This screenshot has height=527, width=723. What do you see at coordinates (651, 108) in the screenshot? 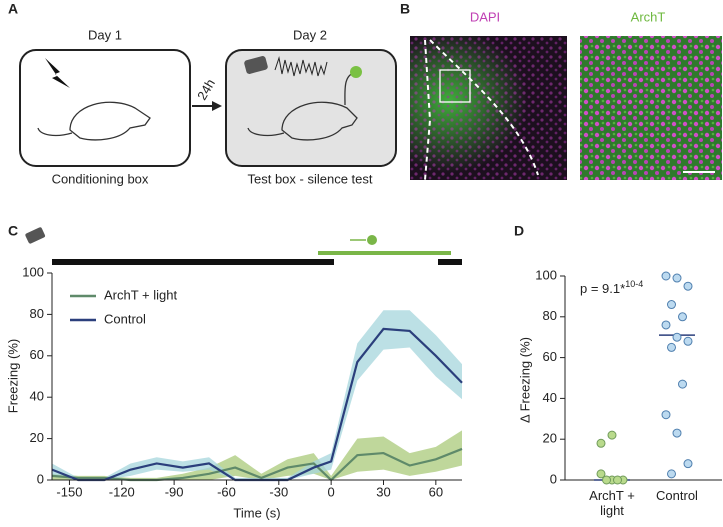
I see `micrograph` at bounding box center [651, 108].